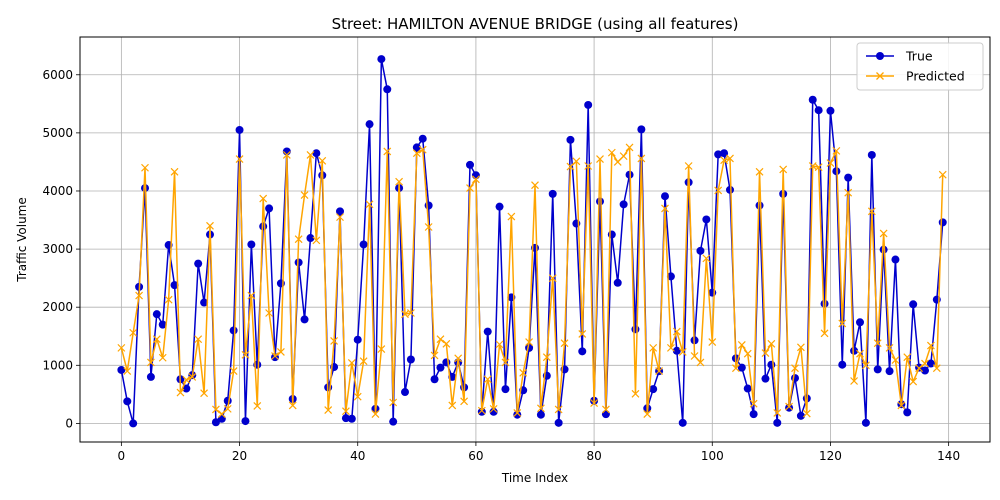  Describe the element at coordinates (475, 456) in the screenshot. I see `x-tick-label: 60` at that location.